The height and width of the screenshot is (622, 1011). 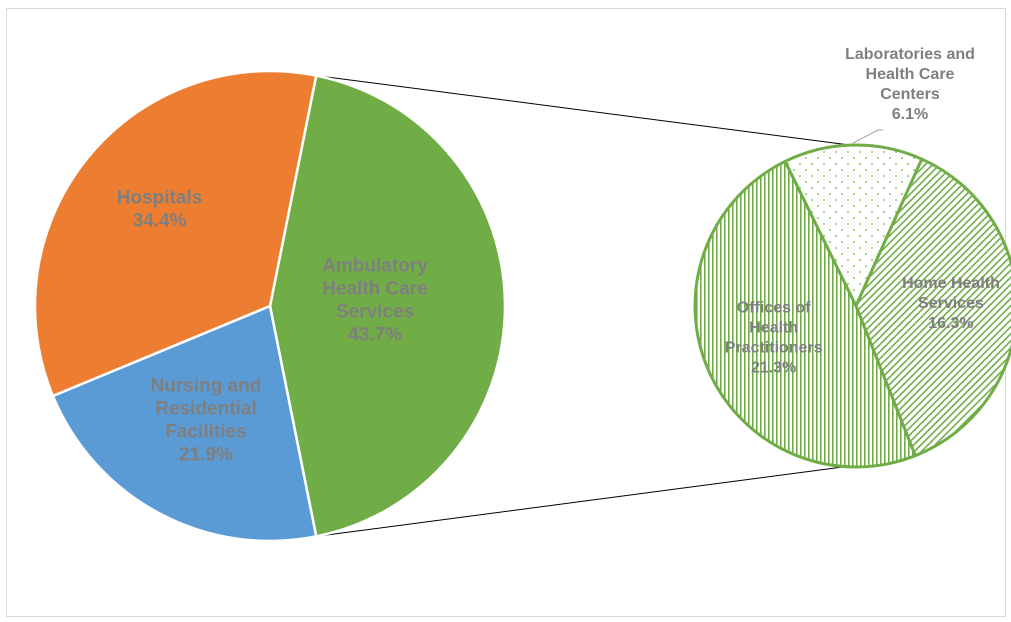 I want to click on label-hospitals: Hospitals 34.4%, so click(x=160, y=210).